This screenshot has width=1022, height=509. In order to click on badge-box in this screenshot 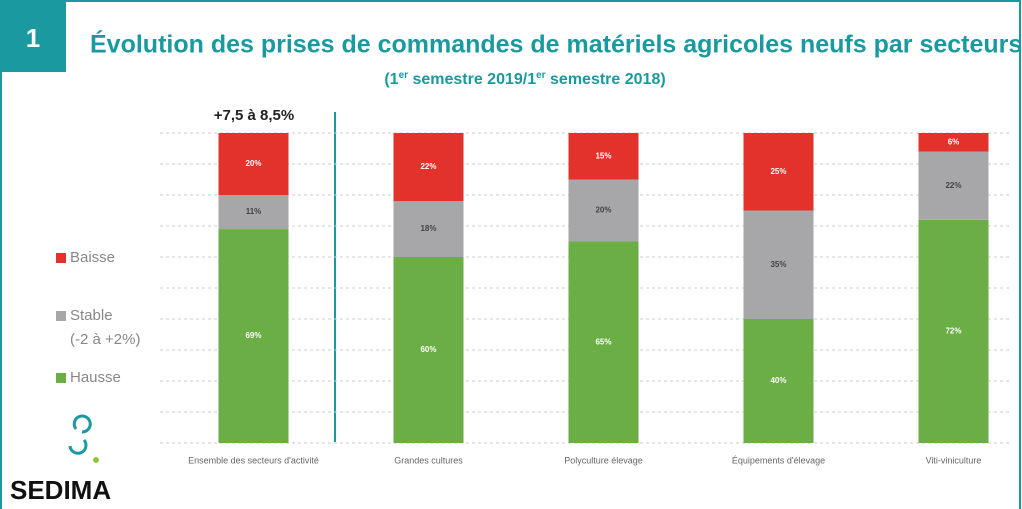, I will do `click(33, 36)`.